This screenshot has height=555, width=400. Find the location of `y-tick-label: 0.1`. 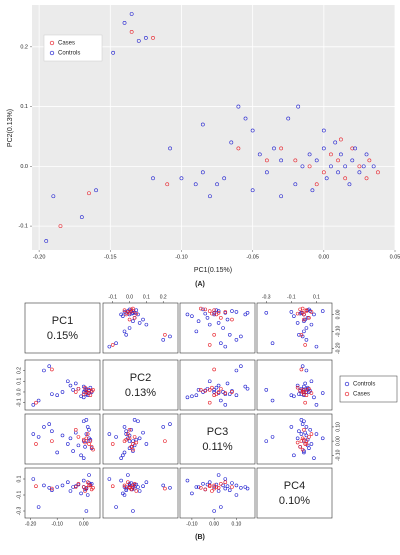

y-tick-label: 0.1 is located at coordinates (24, 107).